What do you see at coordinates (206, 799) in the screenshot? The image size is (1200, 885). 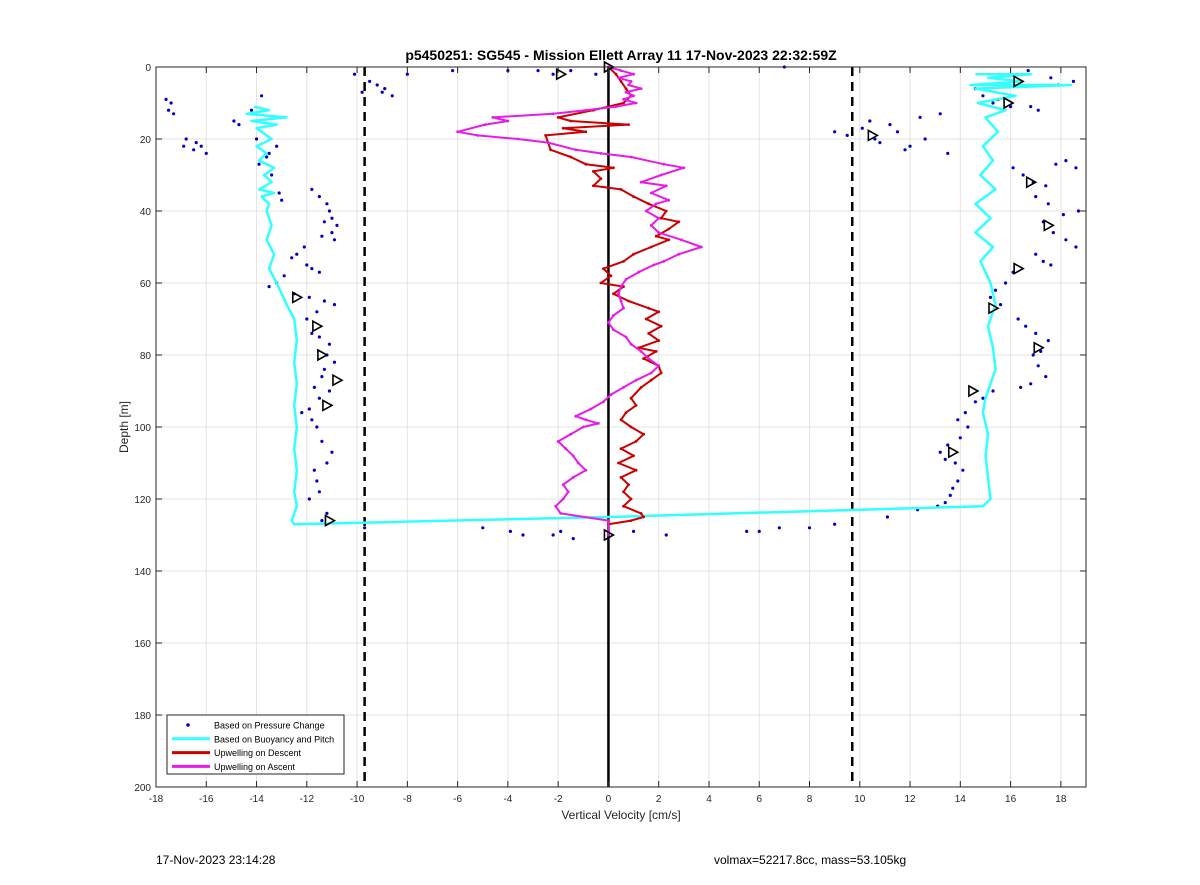 I see `x-tick-label: -16` at bounding box center [206, 799].